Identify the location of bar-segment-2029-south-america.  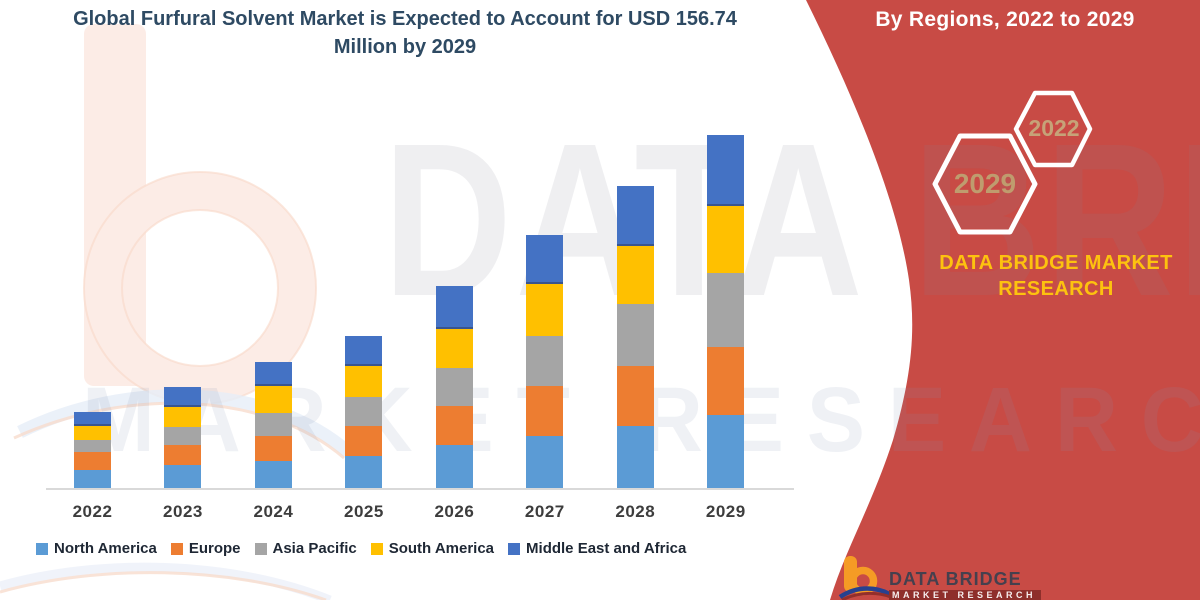
(726, 240).